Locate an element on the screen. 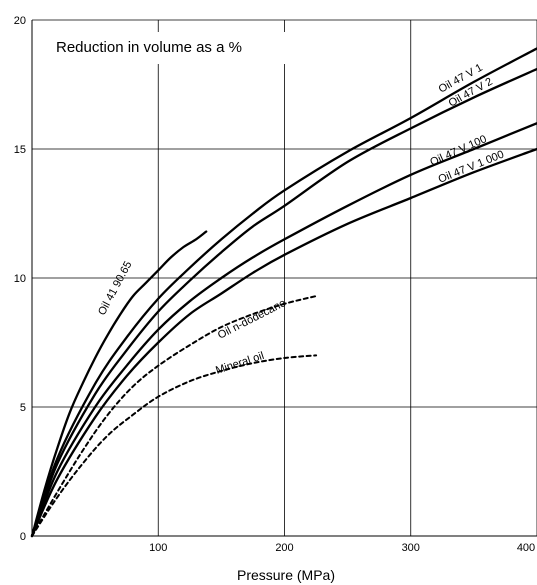  annotation-box is located at coordinates (166, 48).